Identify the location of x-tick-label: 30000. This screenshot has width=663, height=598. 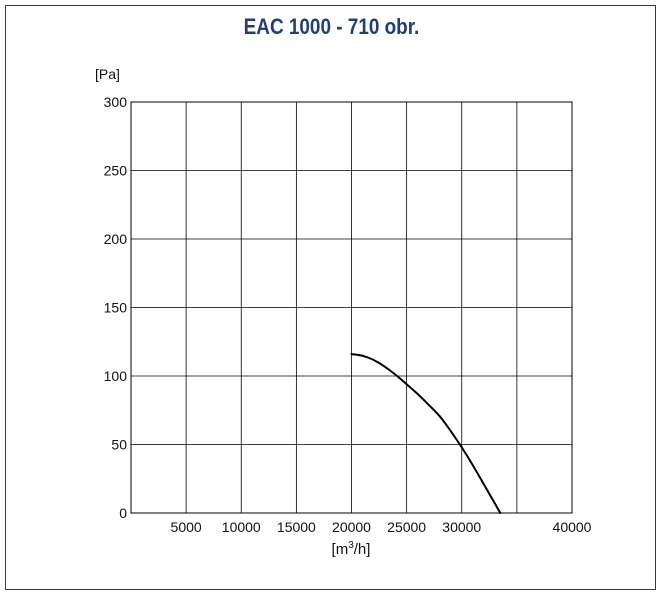
(461, 527).